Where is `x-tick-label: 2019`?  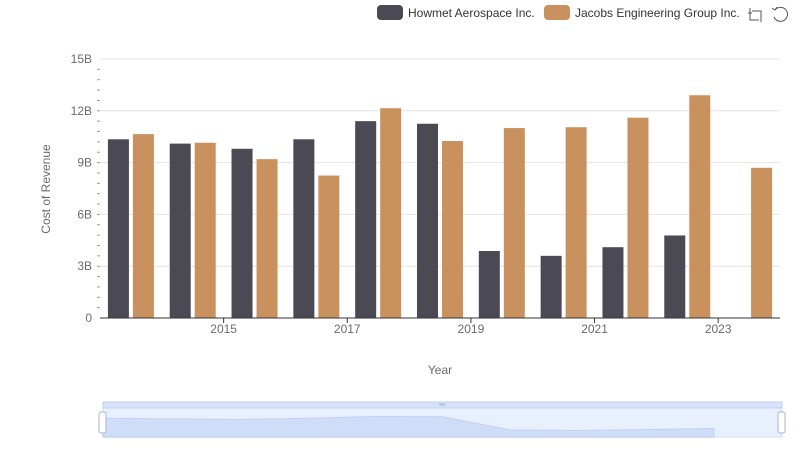
x-tick-label: 2019 is located at coordinates (471, 329).